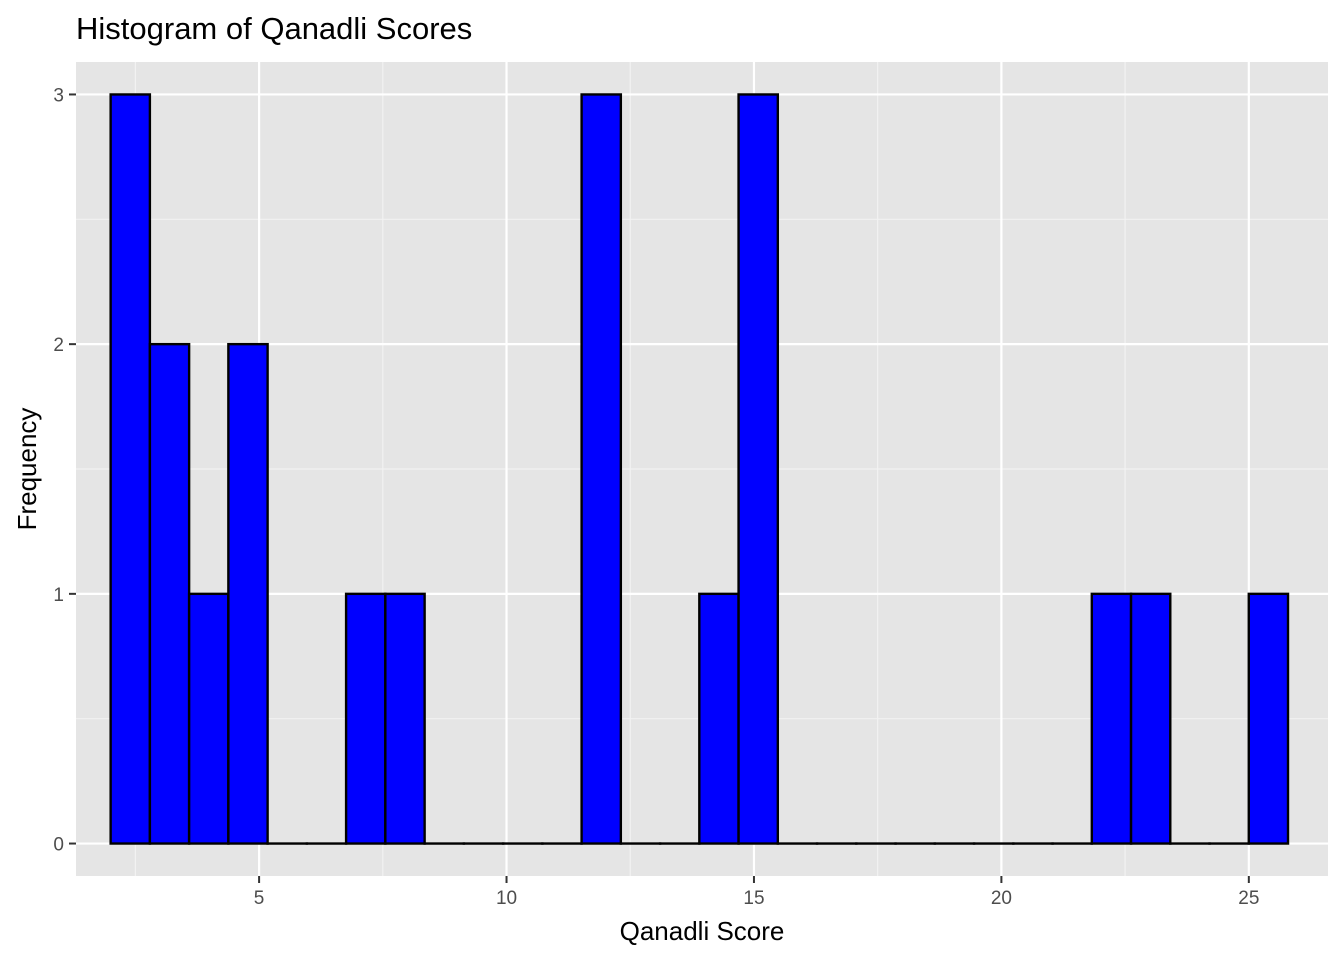 Image resolution: width=1344 pixels, height=960 pixels. I want to click on y-axis-title: Frequency, so click(27, 469).